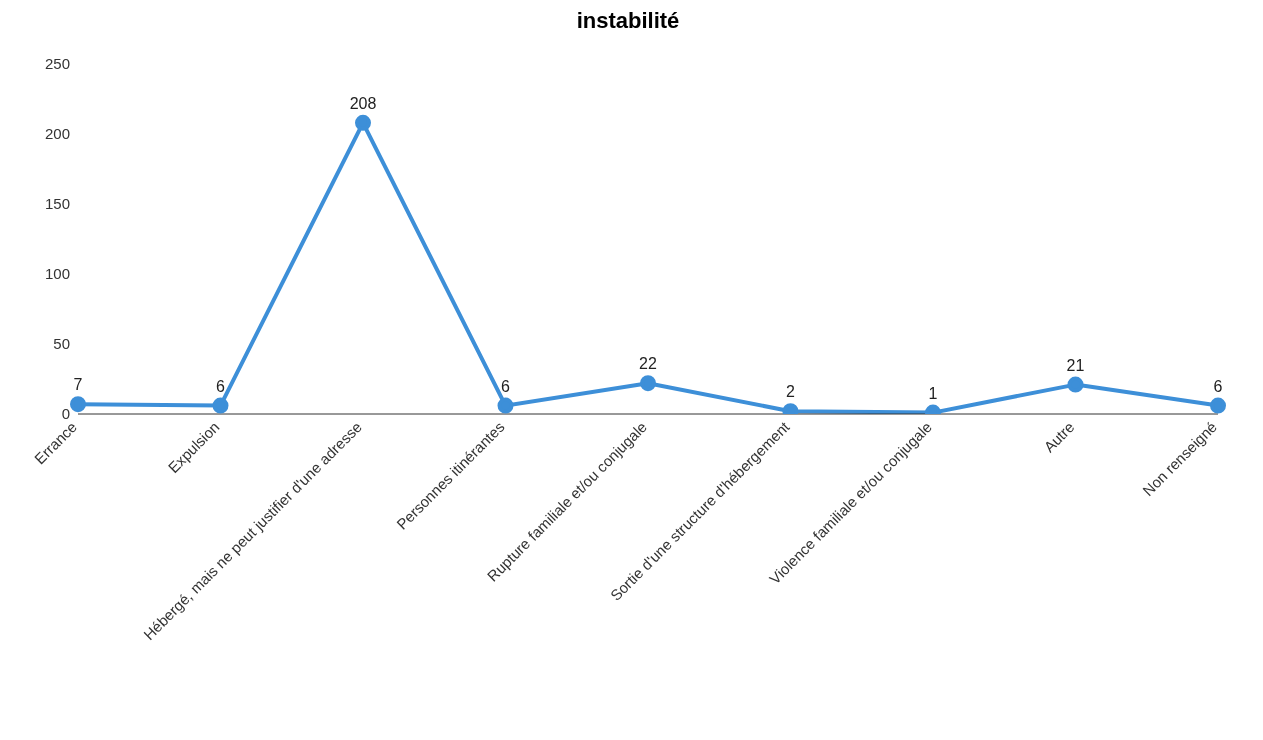 The image size is (1263, 740). What do you see at coordinates (628, 21) in the screenshot?
I see `chart-title: instabilité` at bounding box center [628, 21].